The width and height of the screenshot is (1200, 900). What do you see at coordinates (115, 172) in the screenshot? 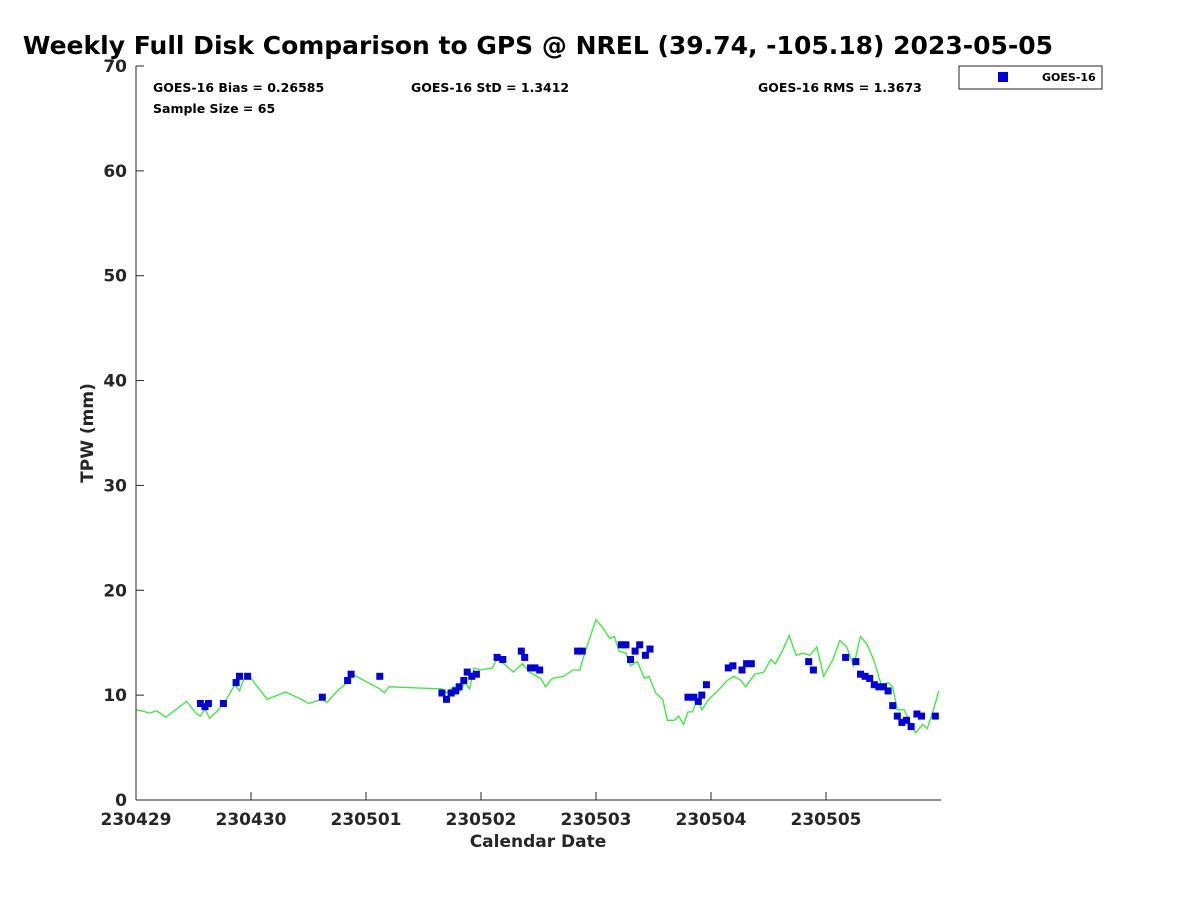
I see `y-tick-label-60: 60` at bounding box center [115, 172].